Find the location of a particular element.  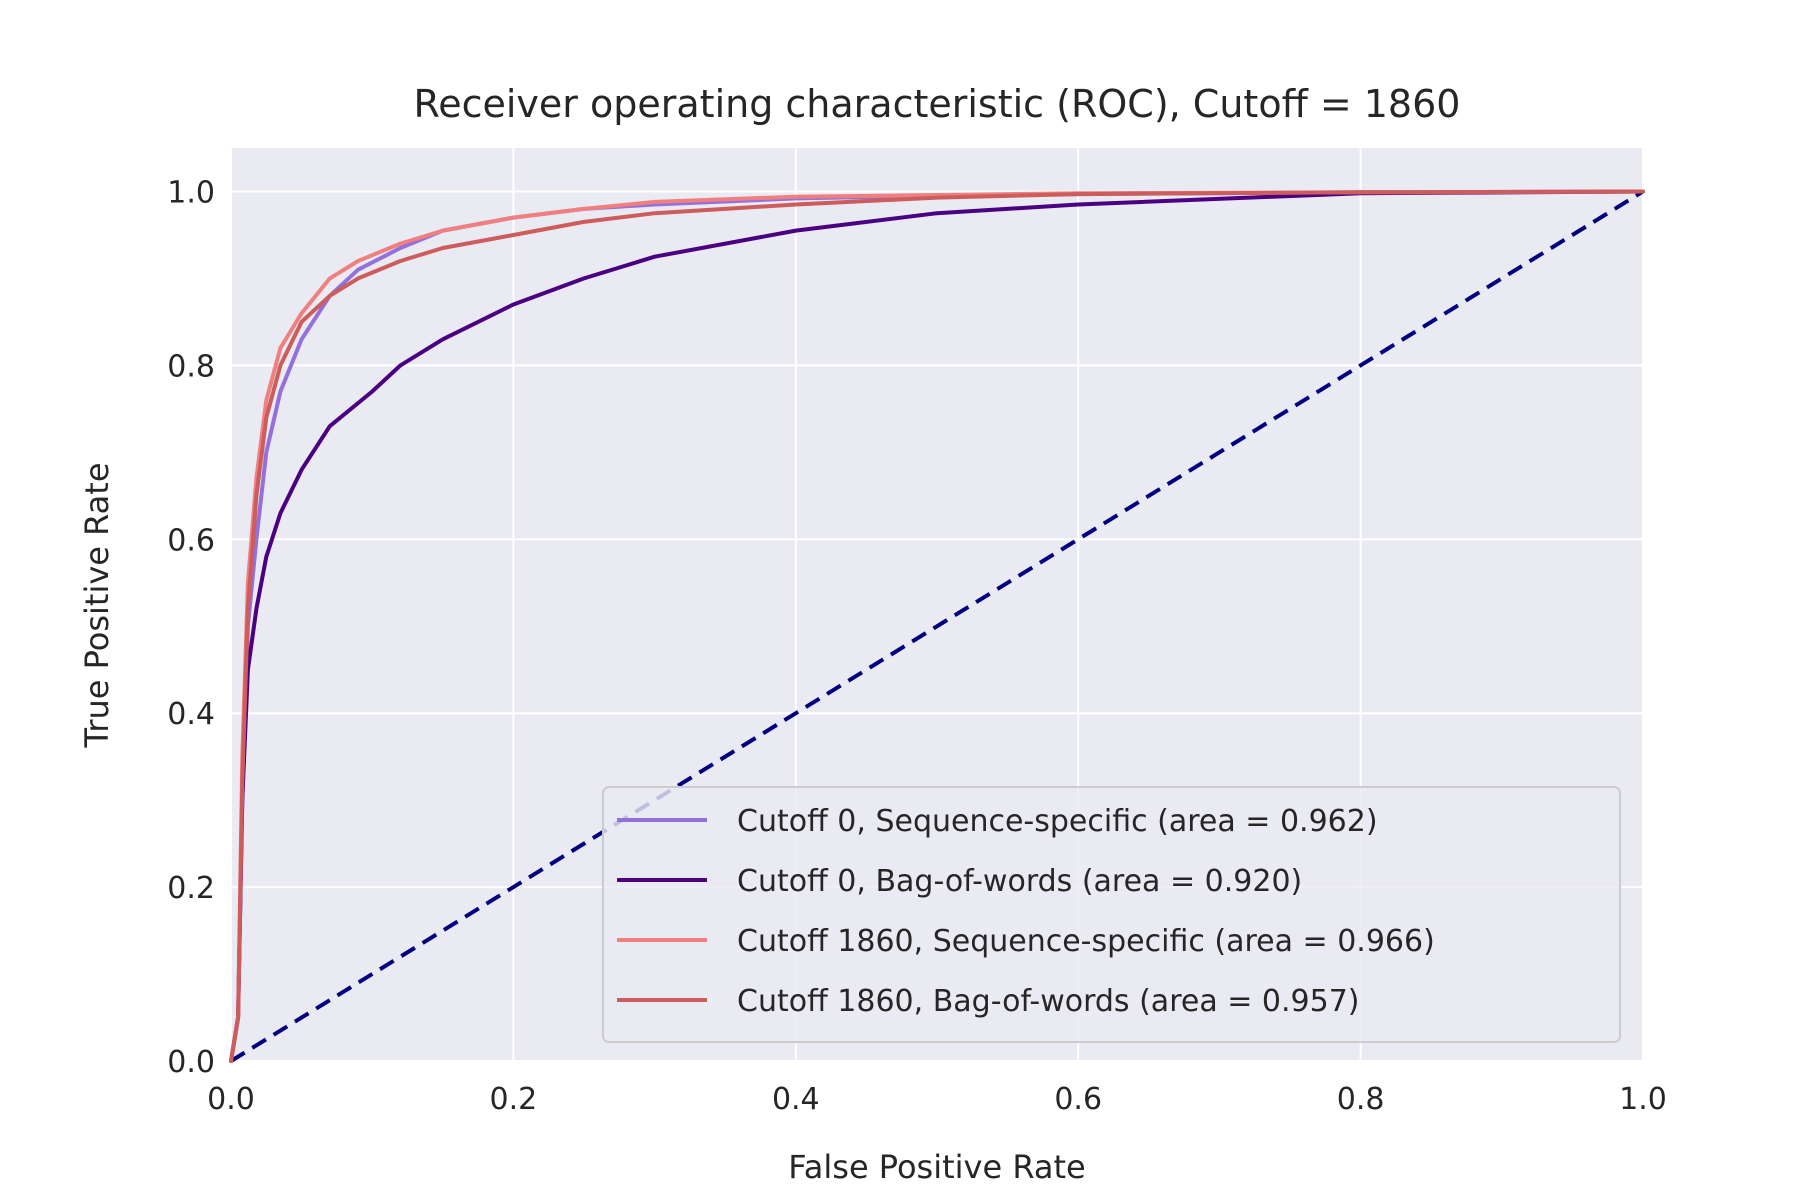

x-tick-label: 0.4 is located at coordinates (796, 1099).